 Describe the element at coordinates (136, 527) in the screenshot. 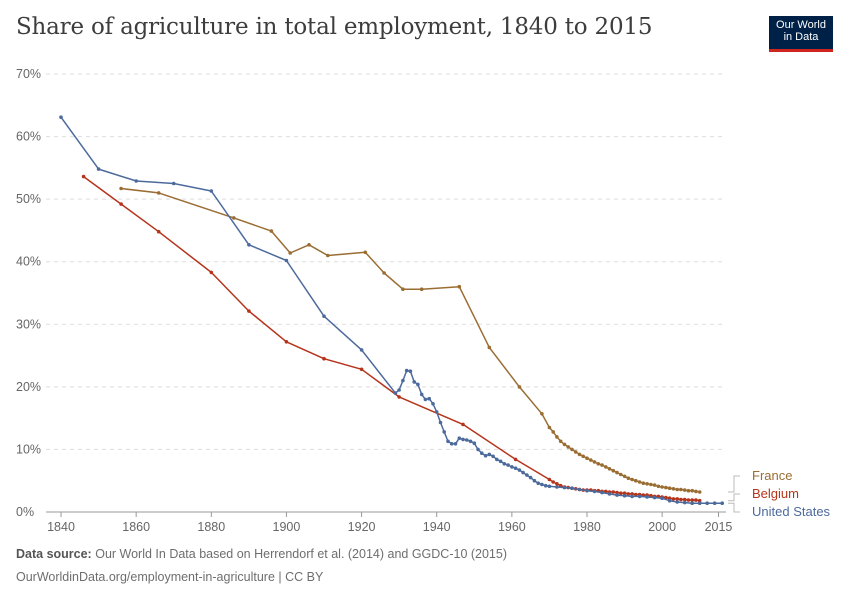

I see `x-tick-label: 1860` at that location.